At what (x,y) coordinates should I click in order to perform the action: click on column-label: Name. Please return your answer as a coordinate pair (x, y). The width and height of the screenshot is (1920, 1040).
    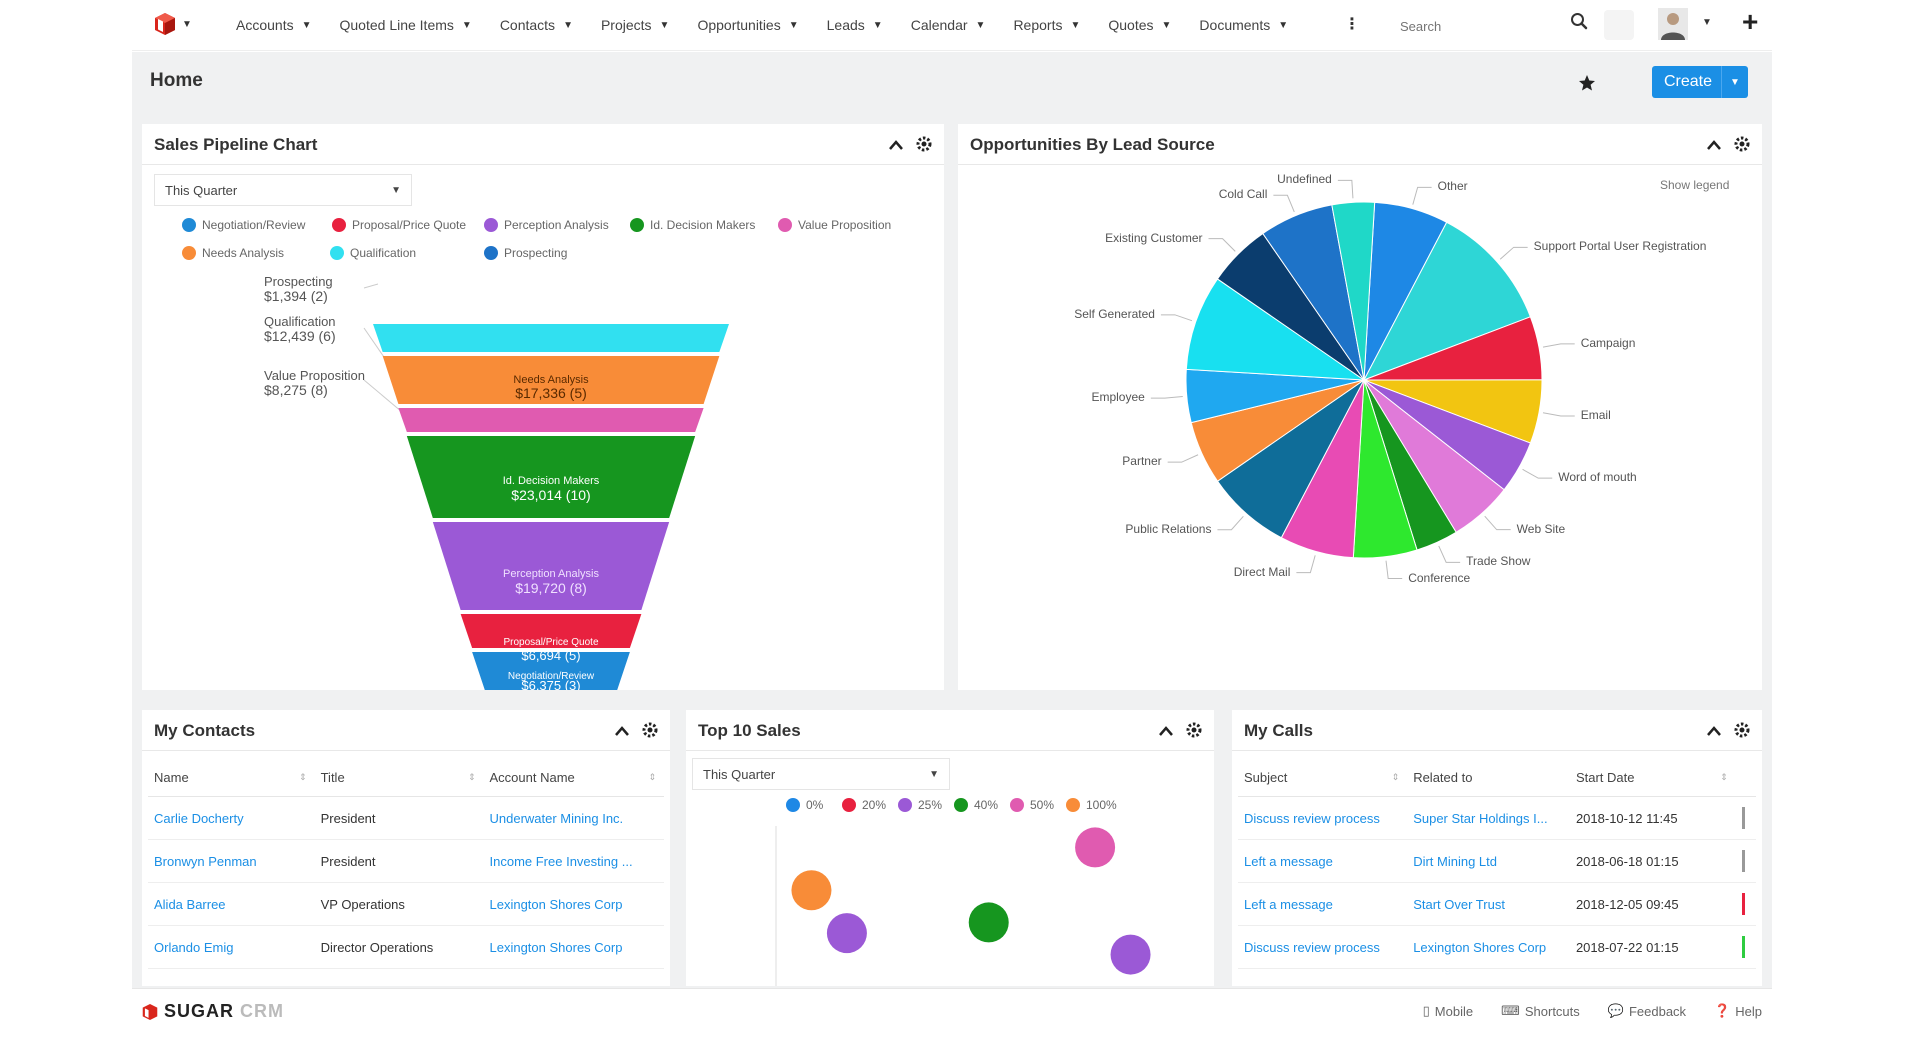
    Looking at the image, I should click on (171, 777).